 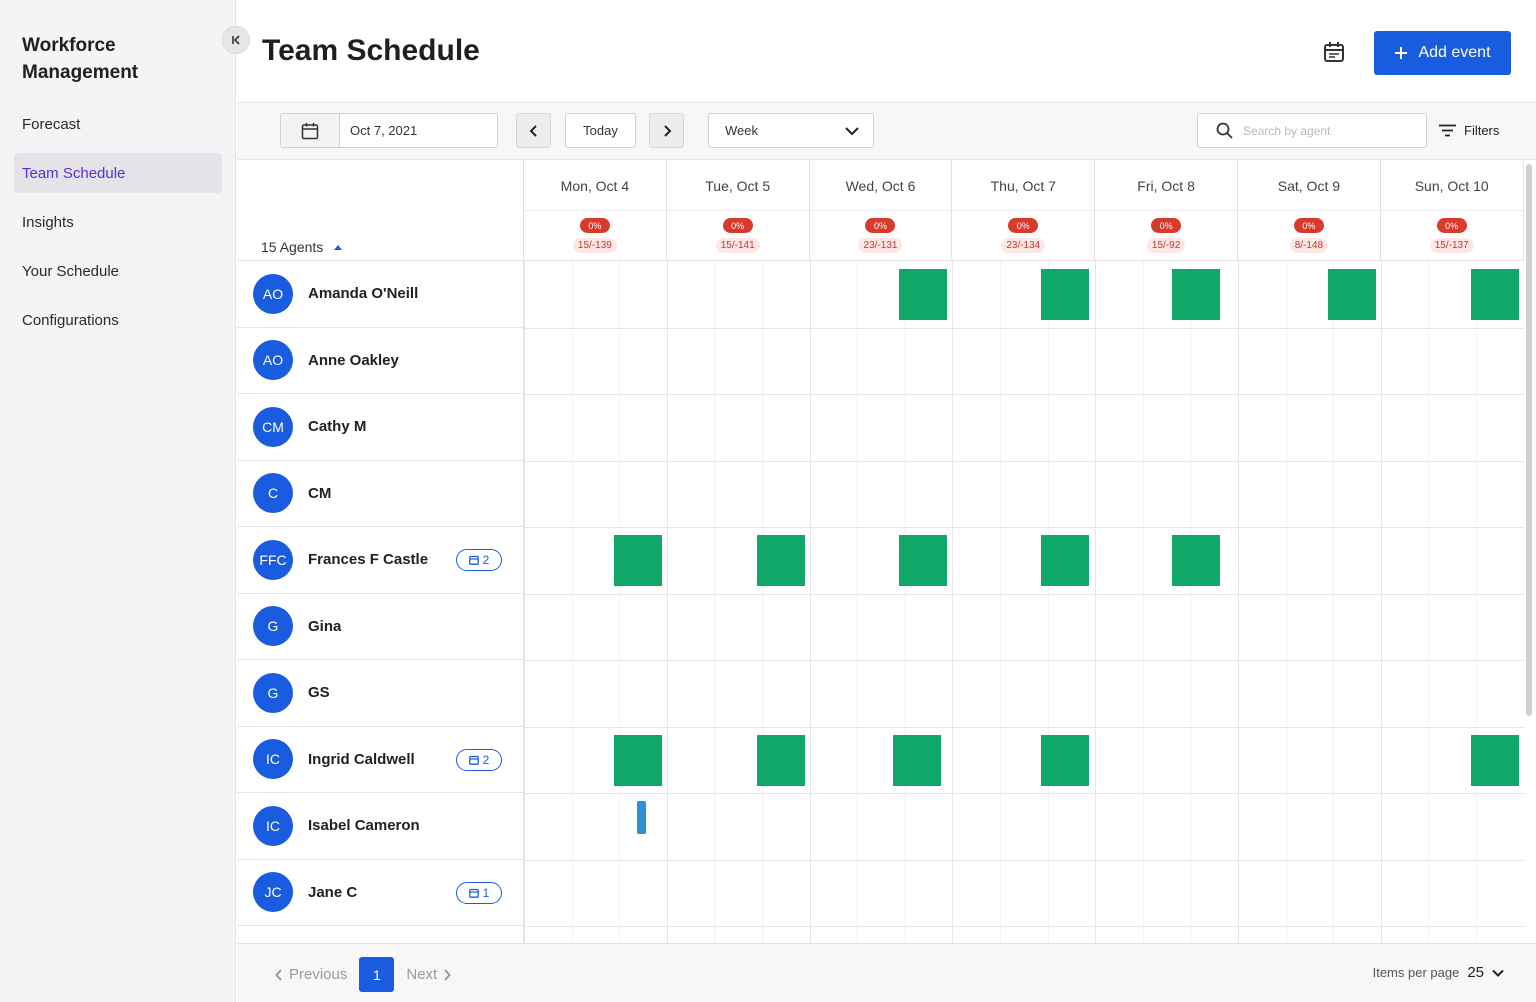 I want to click on calendar-view-button, so click(x=1334, y=52).